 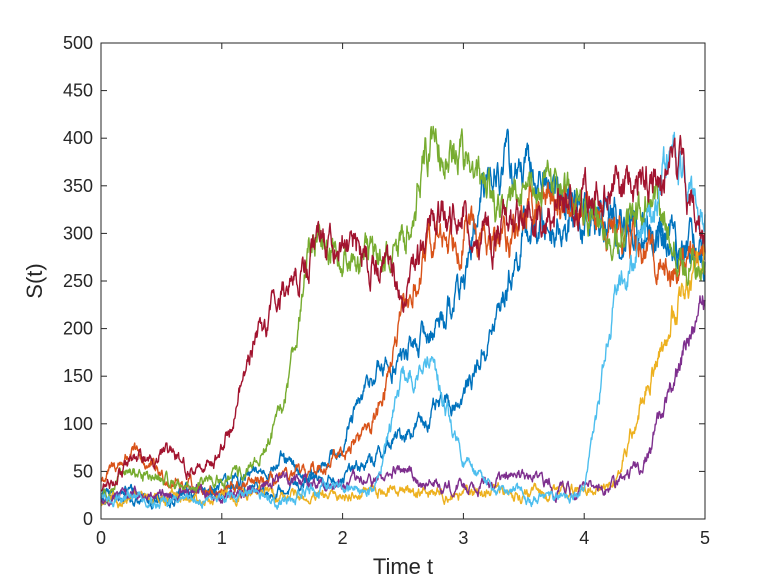 I want to click on x-tick-label: 0, so click(x=101, y=538).